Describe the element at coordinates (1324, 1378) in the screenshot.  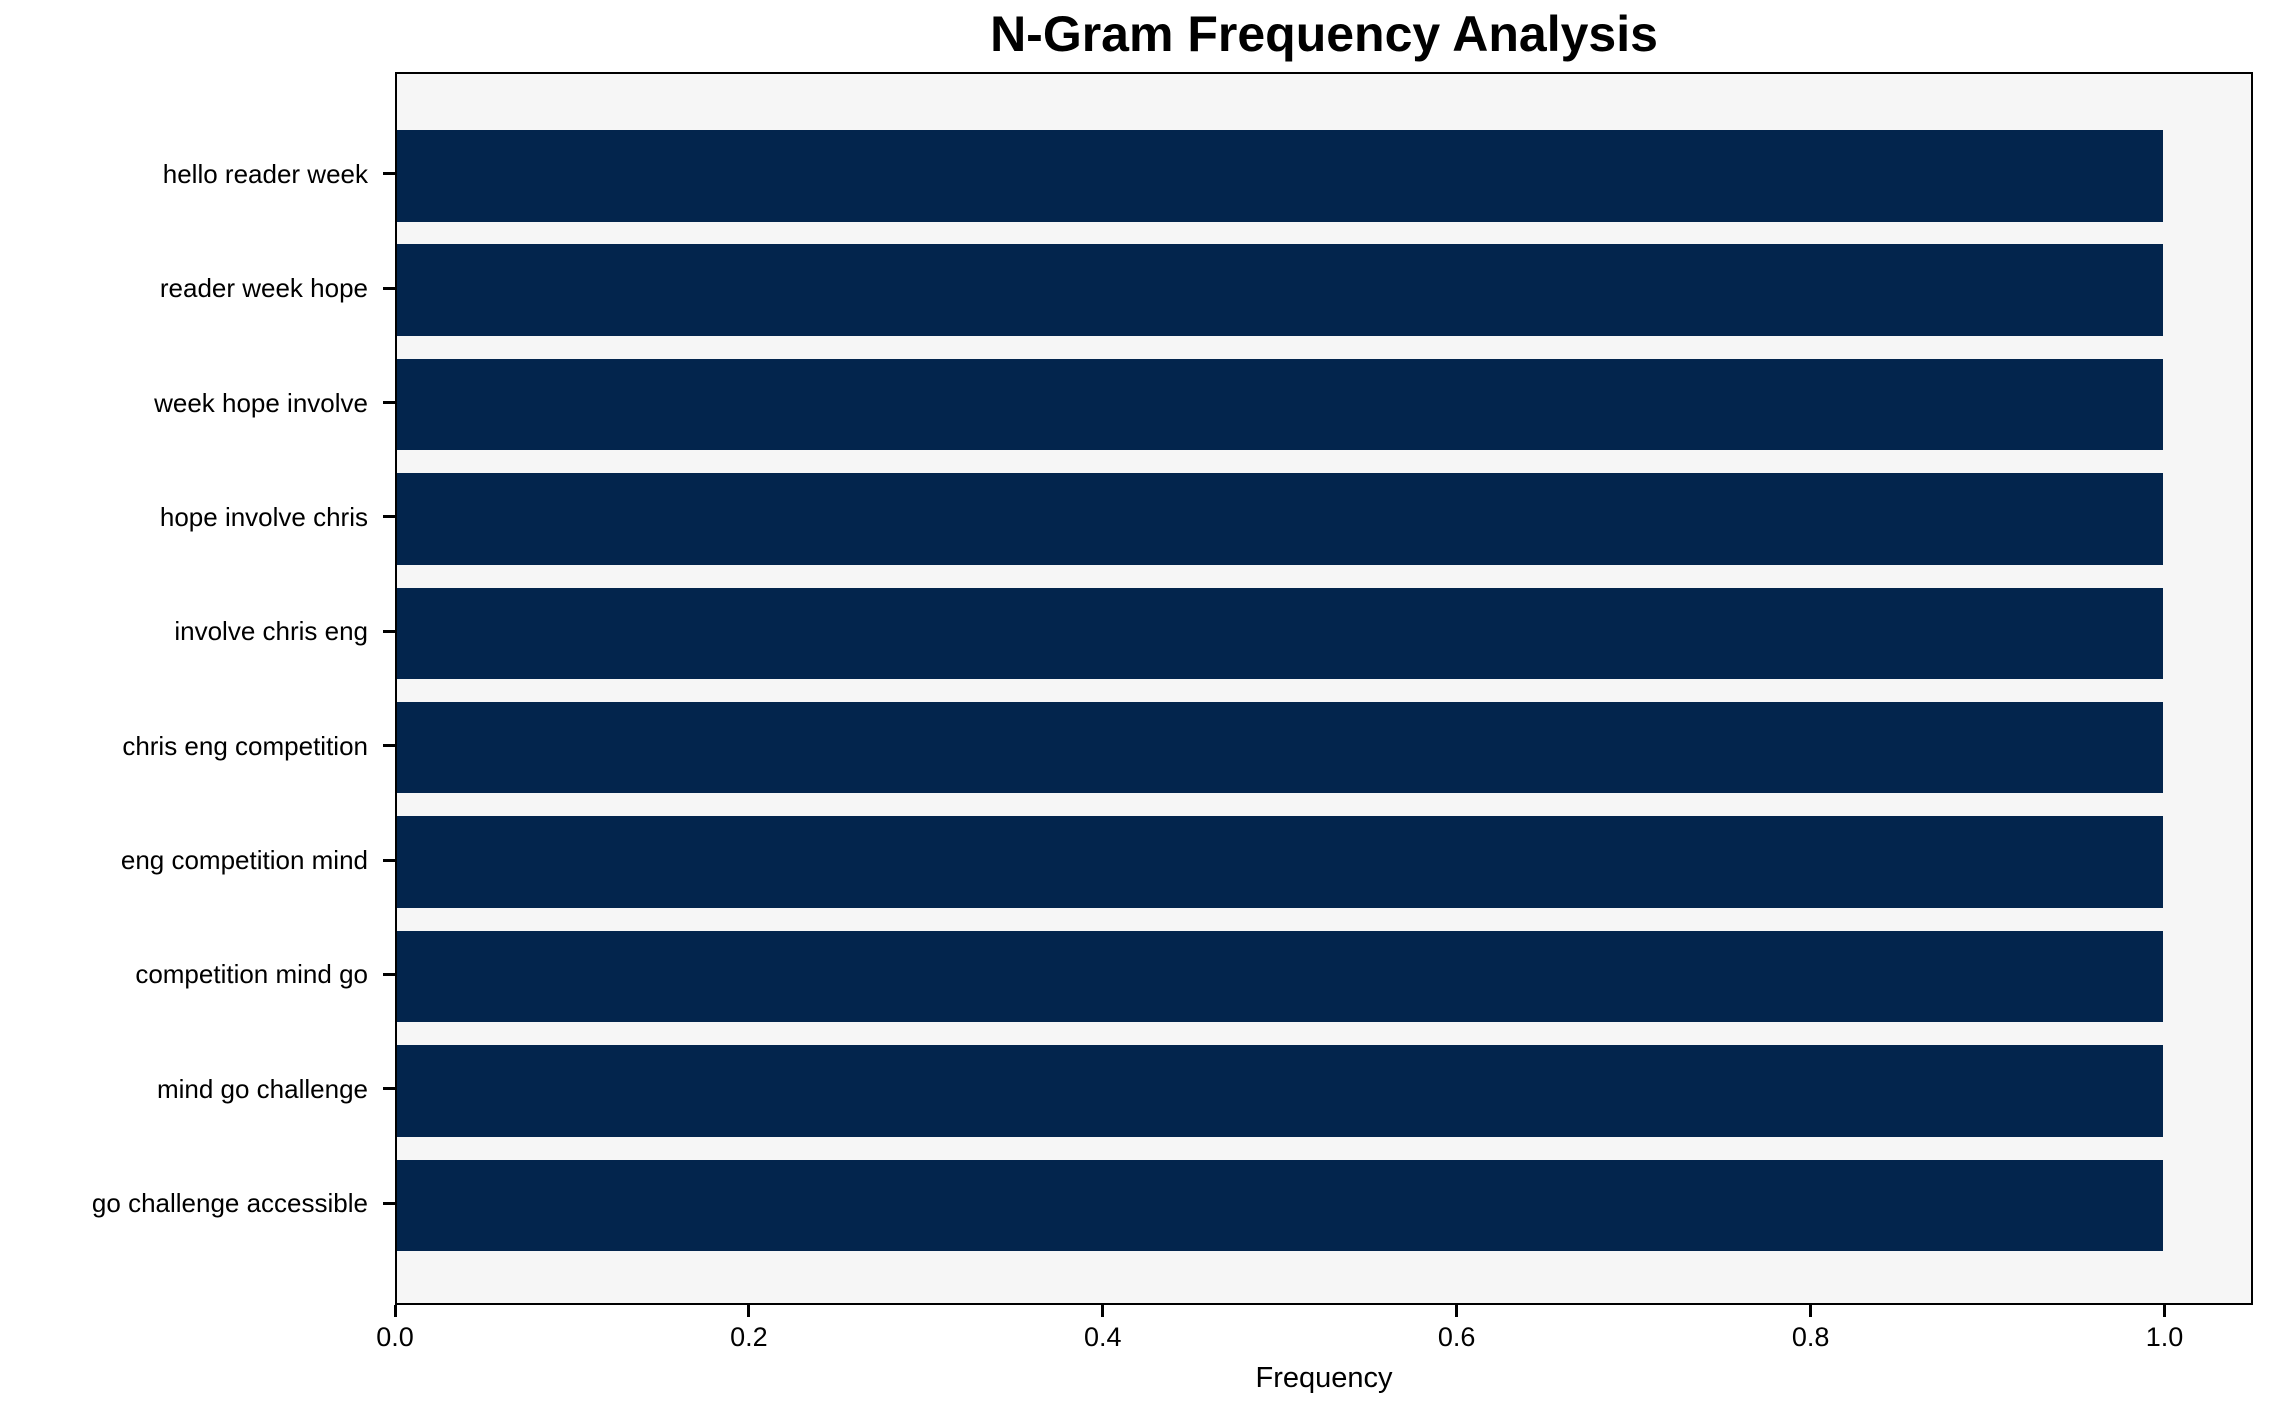
I see `x-axis-label: Frequency` at that location.